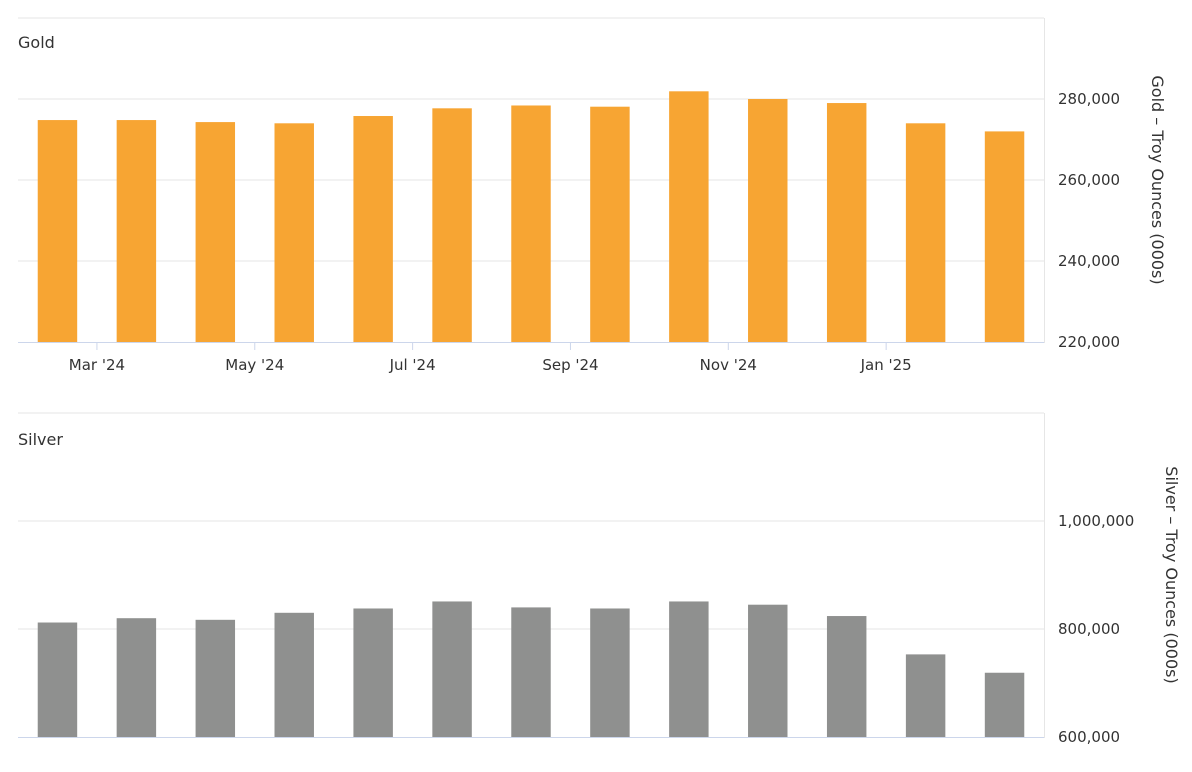 The width and height of the screenshot is (1192, 772). What do you see at coordinates (412, 365) in the screenshot?
I see `x-tick-label: Jul '24` at bounding box center [412, 365].